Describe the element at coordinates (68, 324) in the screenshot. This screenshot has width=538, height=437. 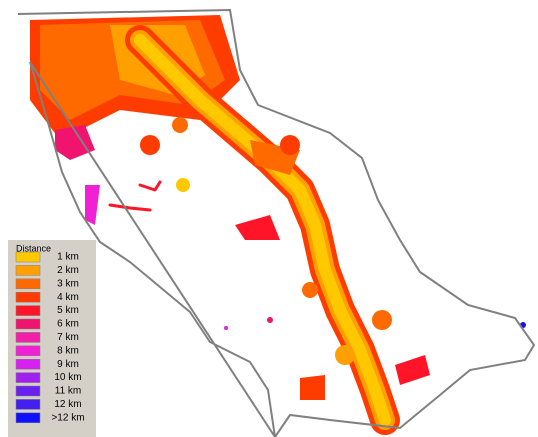
I see `legend-label: 6 km` at that location.